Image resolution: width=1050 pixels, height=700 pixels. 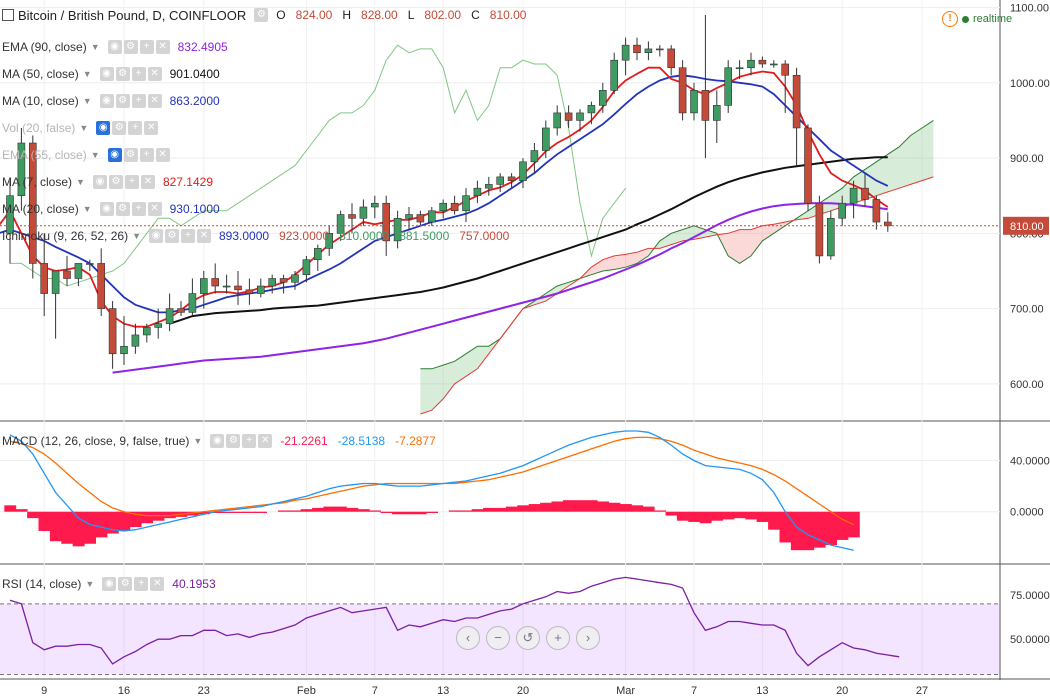 What do you see at coordinates (1030, 596) in the screenshot?
I see `rsi-tick-label: 75.0000` at bounding box center [1030, 596].